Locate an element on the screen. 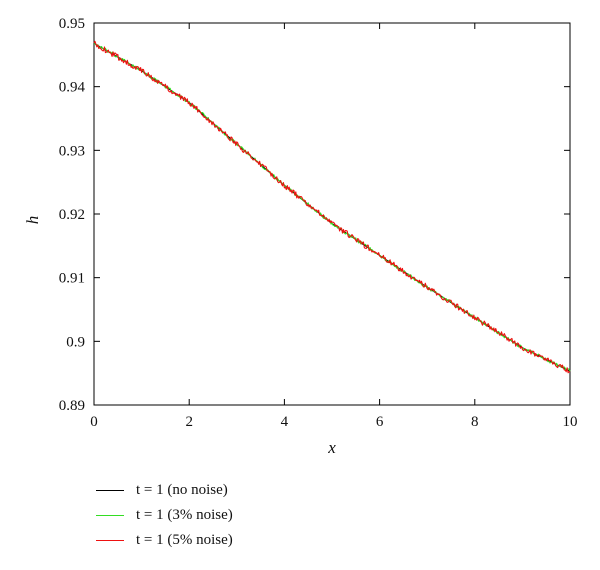  x-tick-label: 6 is located at coordinates (380, 422).